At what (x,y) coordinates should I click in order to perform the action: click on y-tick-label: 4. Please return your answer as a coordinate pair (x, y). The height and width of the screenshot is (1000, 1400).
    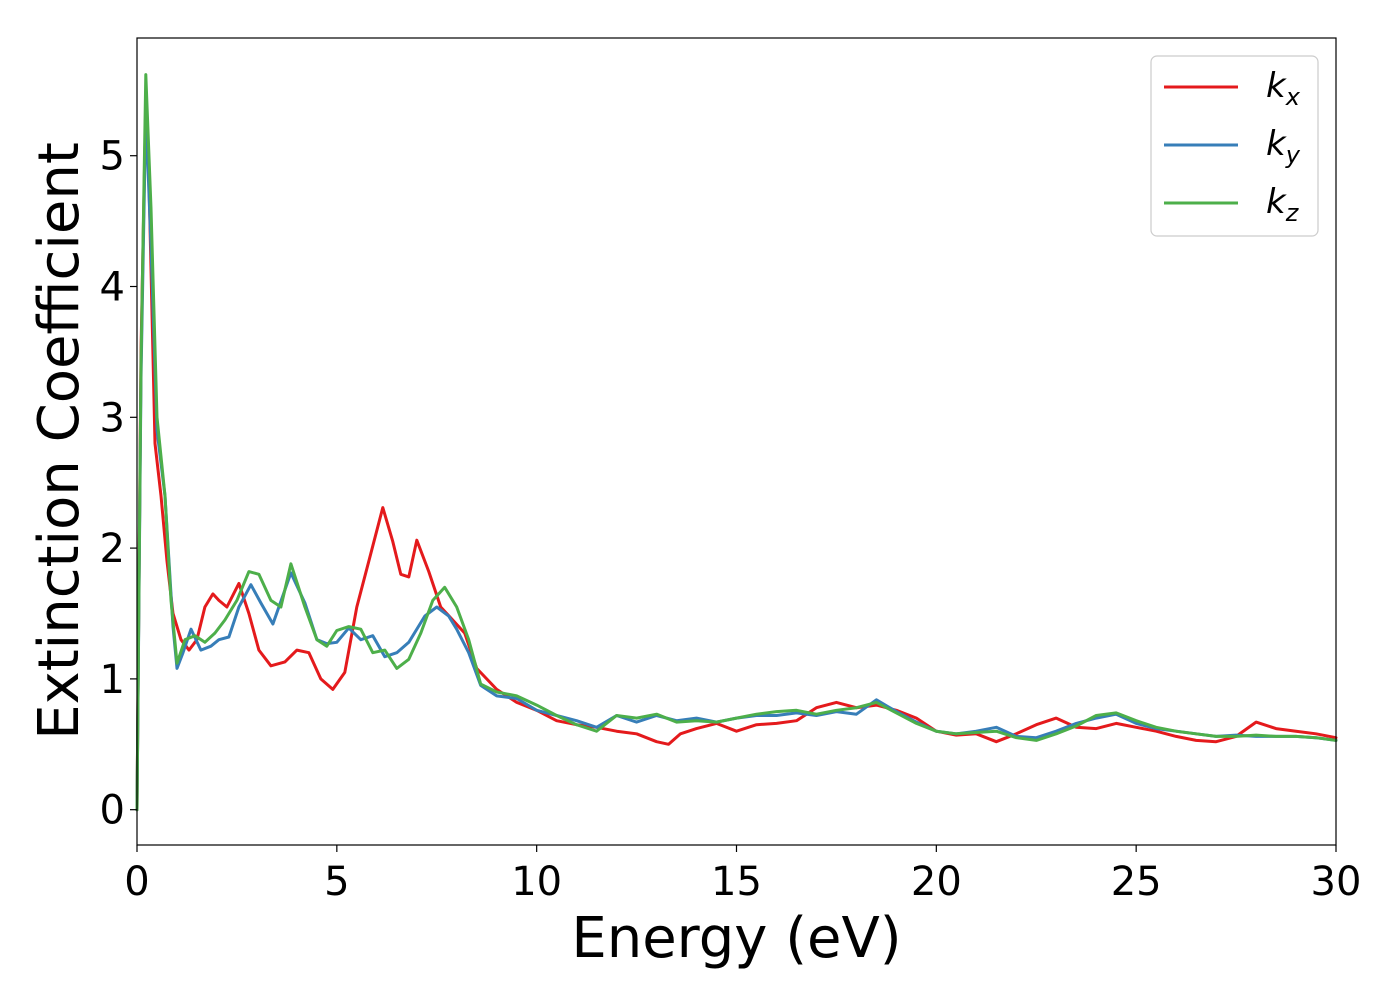
    Looking at the image, I should click on (112, 288).